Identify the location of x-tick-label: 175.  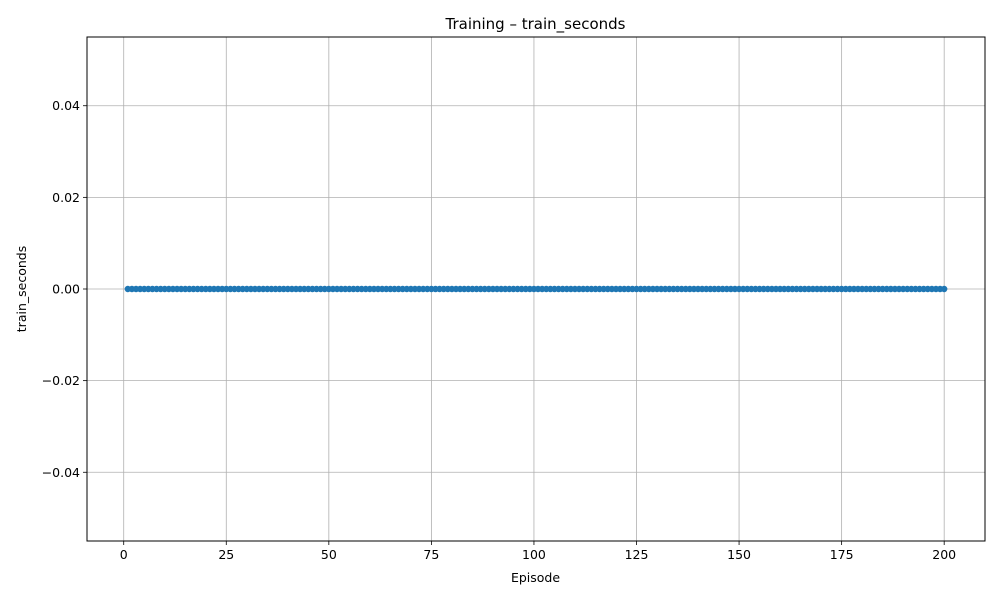
(842, 554).